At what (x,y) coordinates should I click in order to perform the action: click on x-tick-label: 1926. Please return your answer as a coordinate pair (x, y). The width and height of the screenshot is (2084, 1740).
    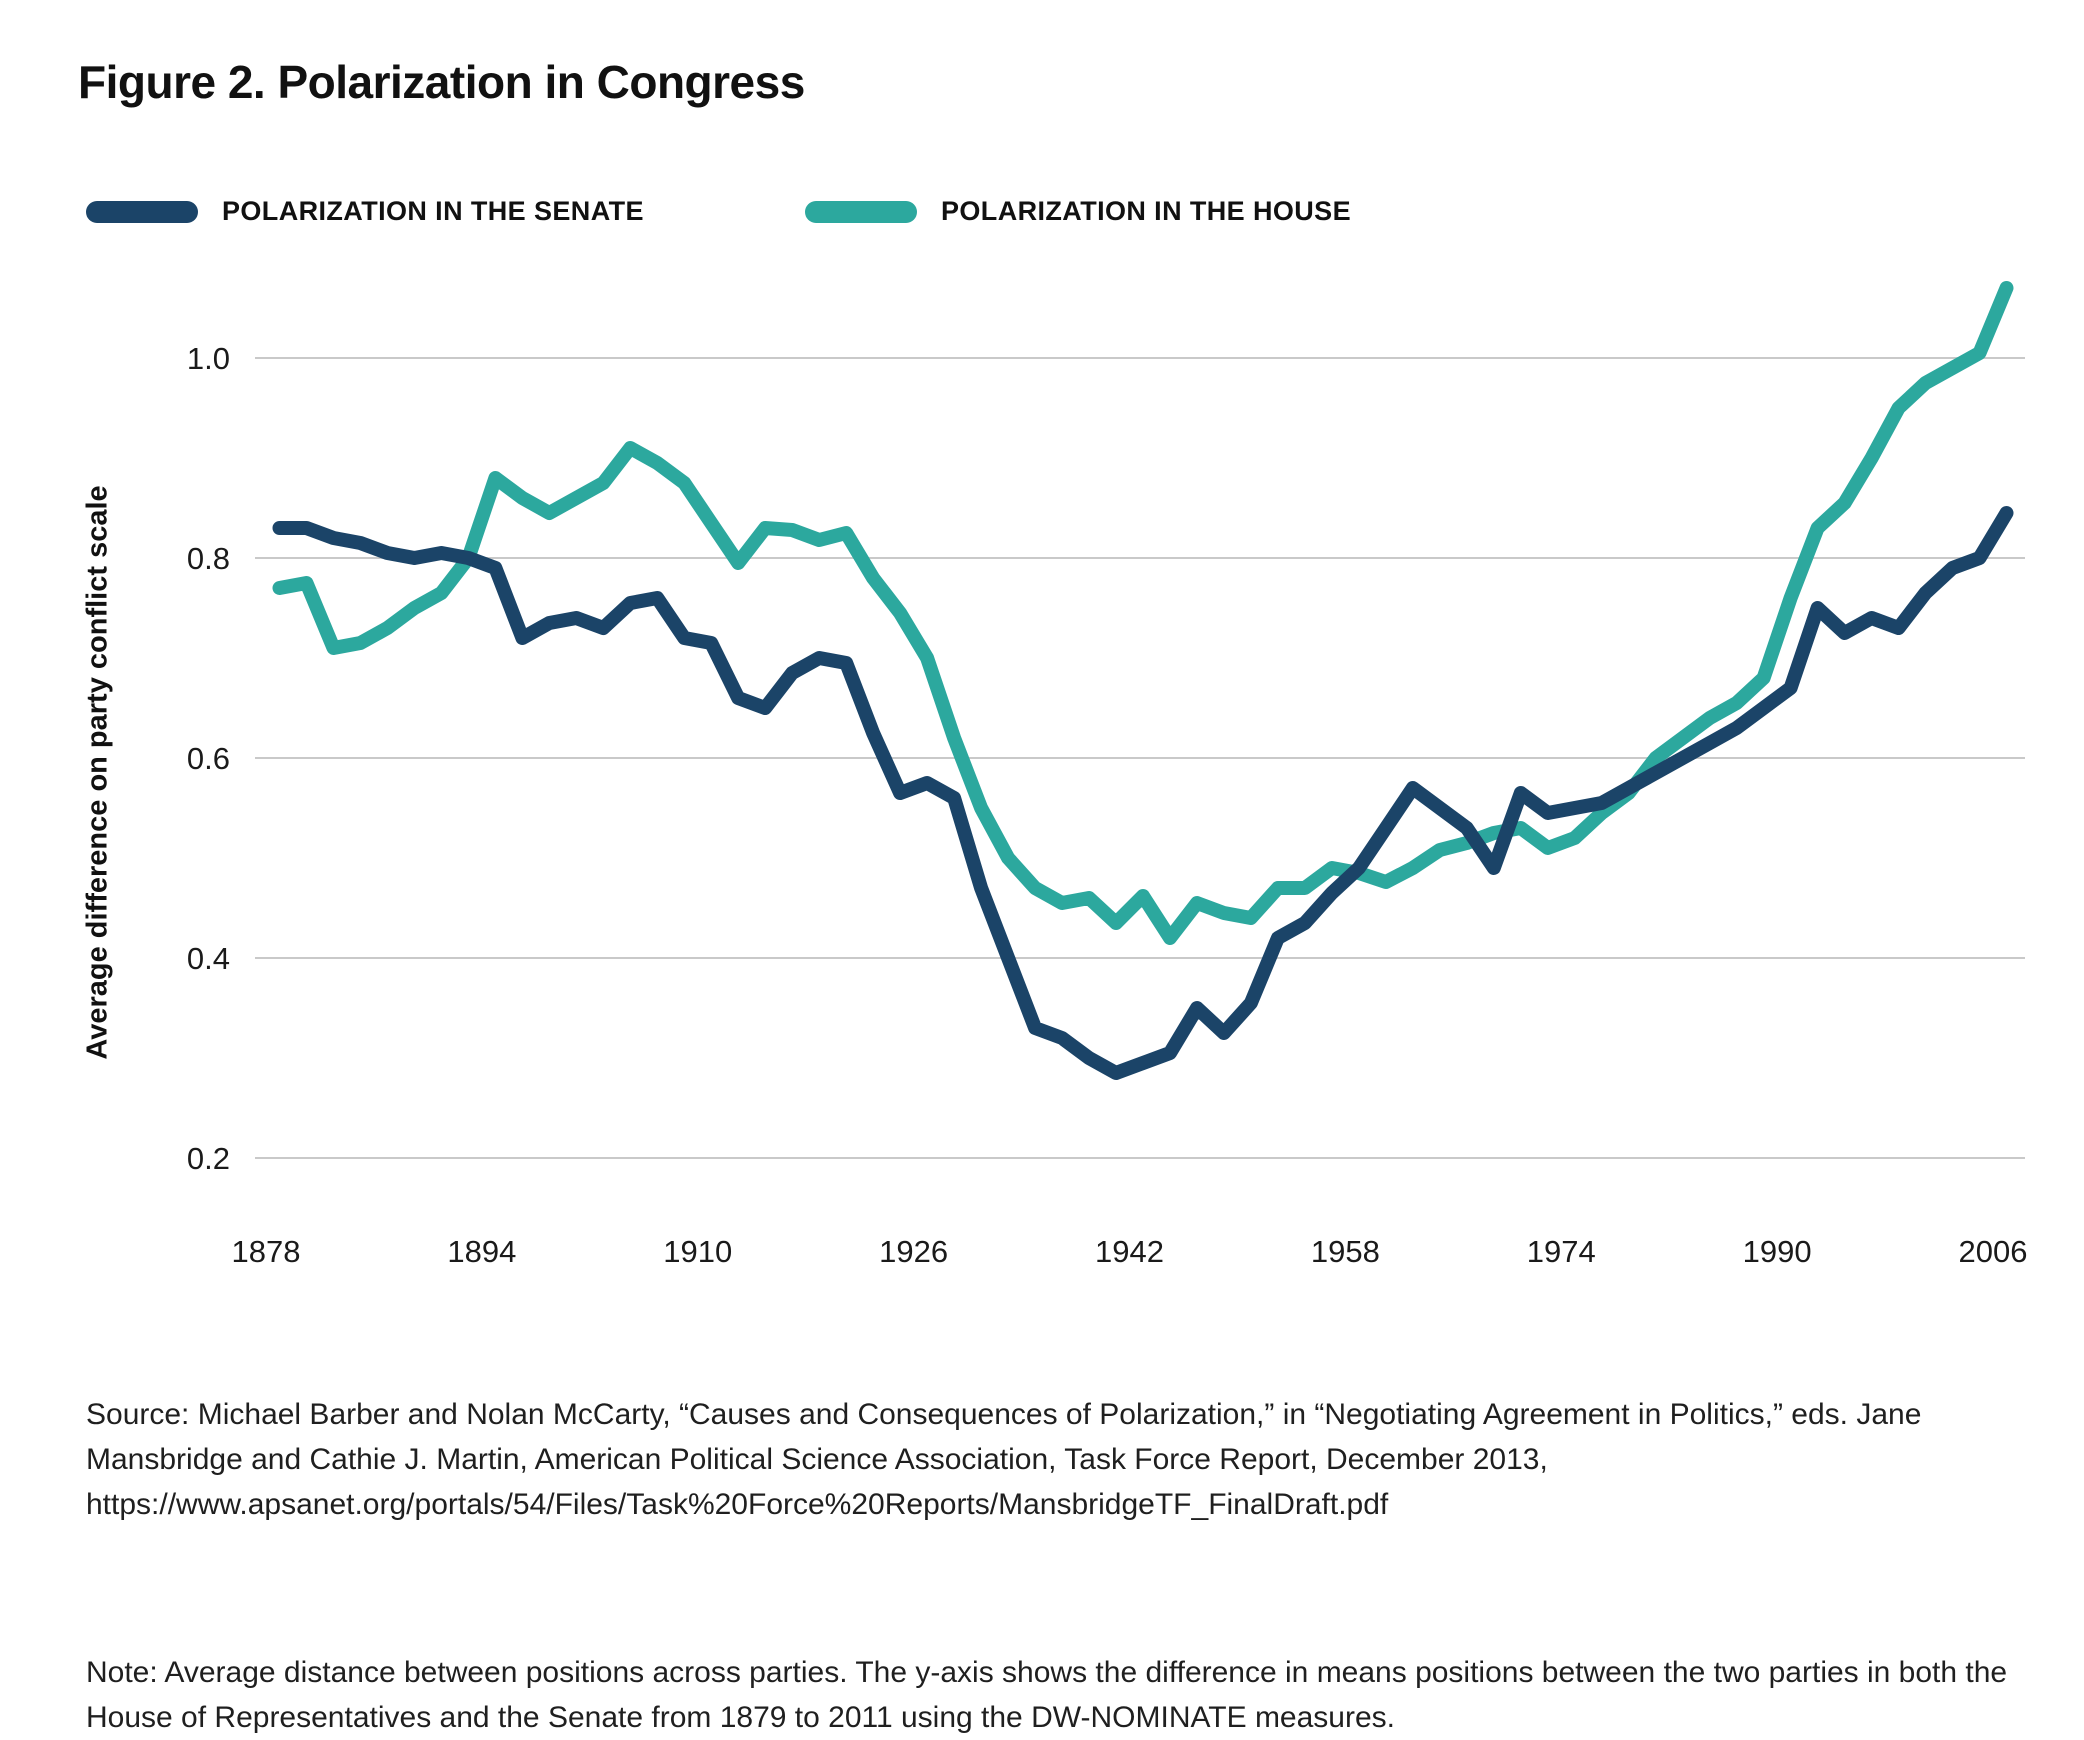
    Looking at the image, I should click on (913, 1251).